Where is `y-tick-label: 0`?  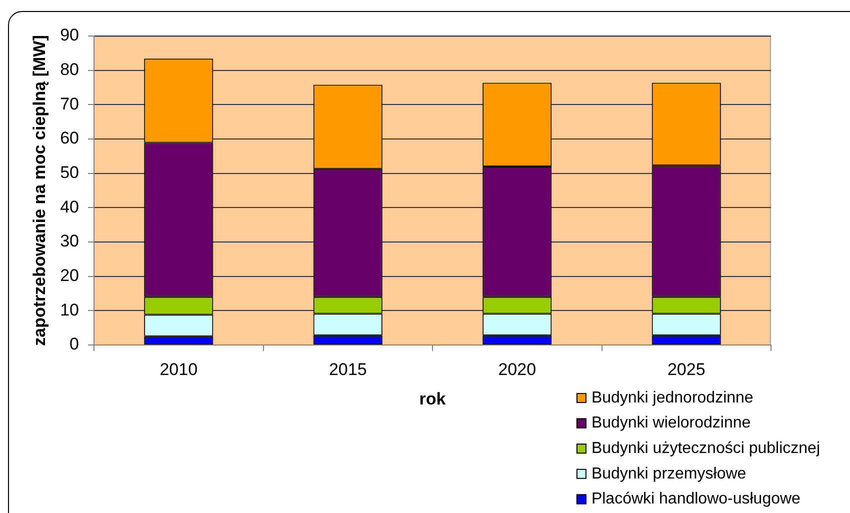 y-tick-label: 0 is located at coordinates (74, 344).